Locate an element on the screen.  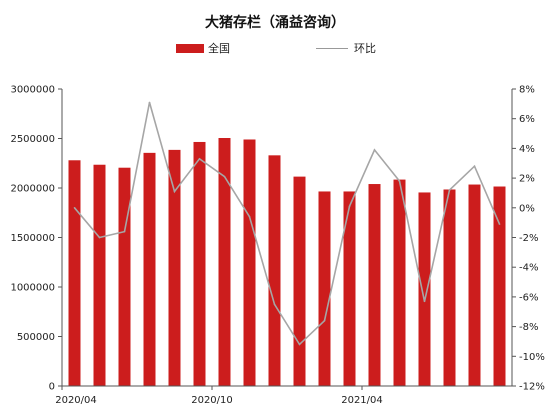
bar-2021/06 is located at coordinates (424, 289).